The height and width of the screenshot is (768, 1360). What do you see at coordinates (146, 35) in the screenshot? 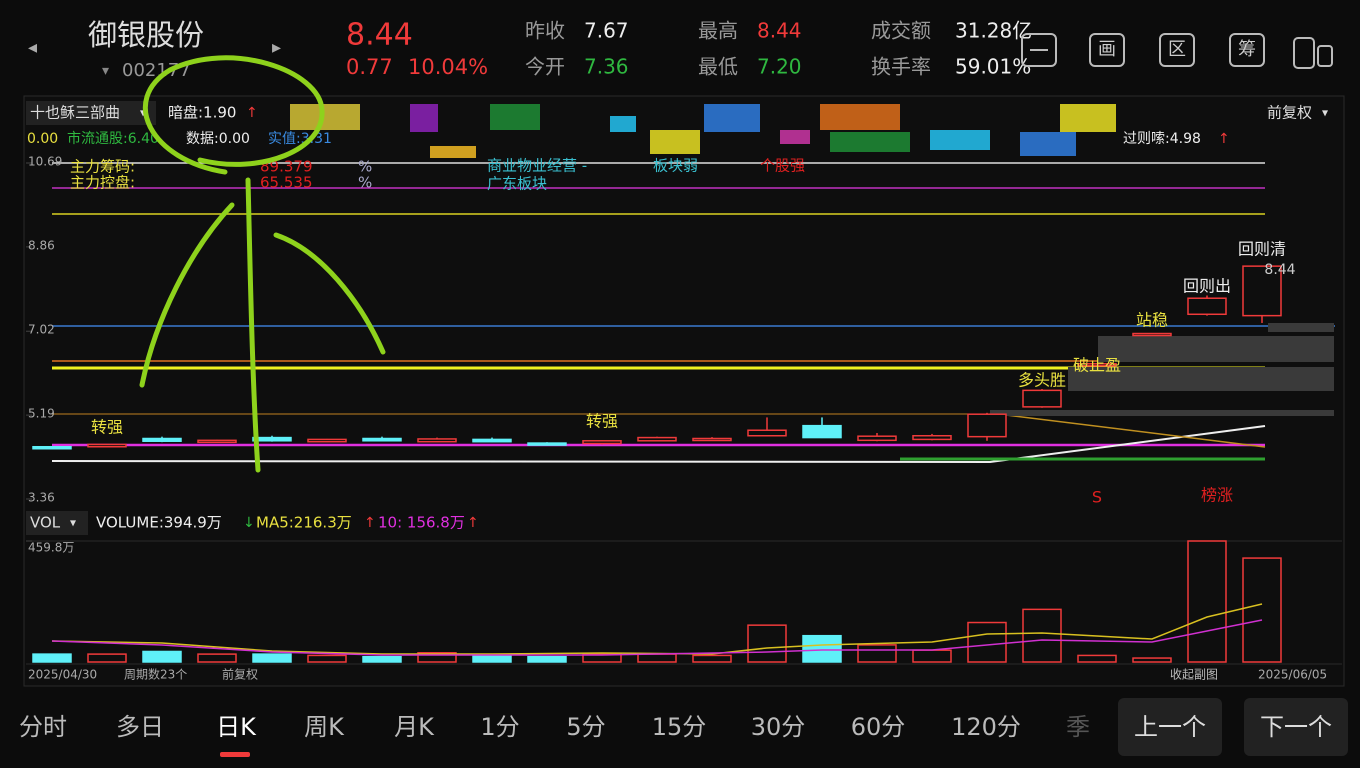
I see `stock-name: 御银股份` at bounding box center [146, 35].